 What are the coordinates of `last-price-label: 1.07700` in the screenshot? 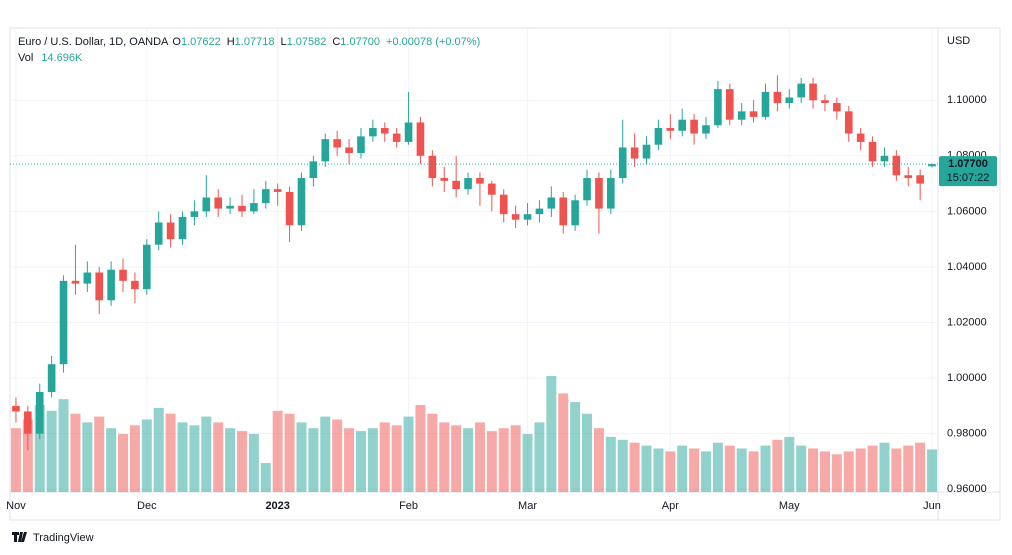 It's located at (968, 164).